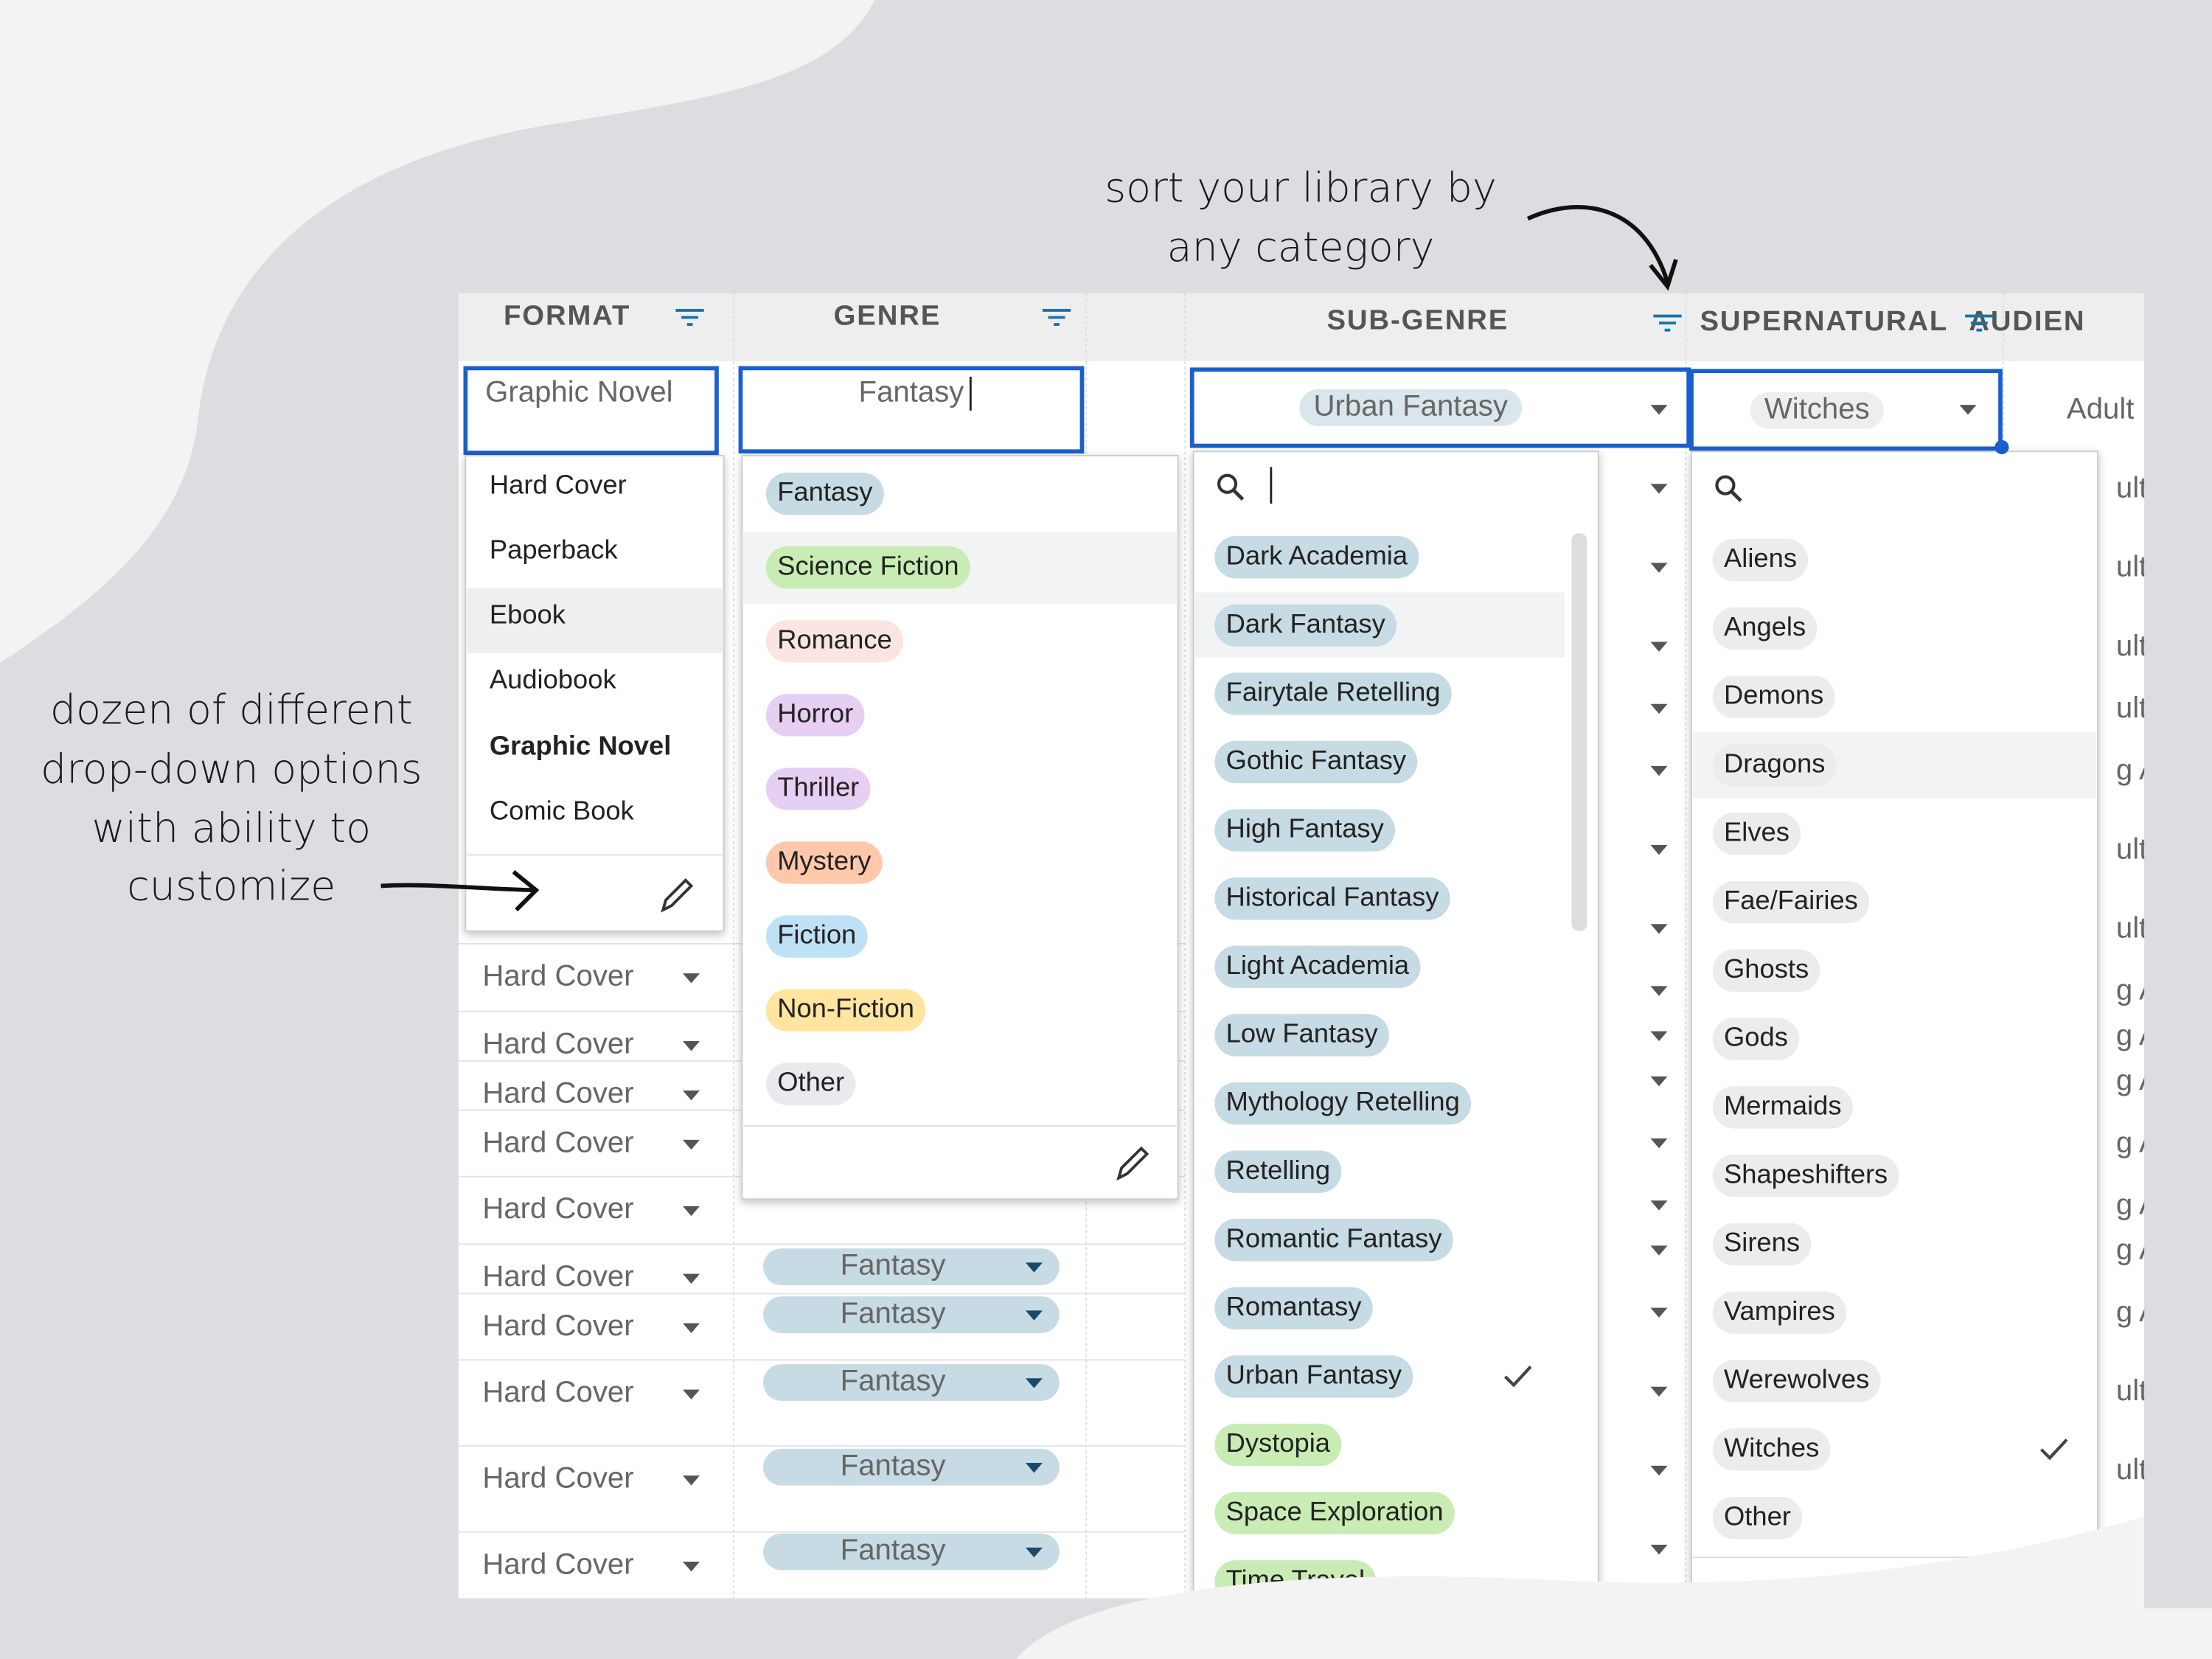 This screenshot has height=1659, width=2212. What do you see at coordinates (528, 614) in the screenshot?
I see `option: Ebook` at bounding box center [528, 614].